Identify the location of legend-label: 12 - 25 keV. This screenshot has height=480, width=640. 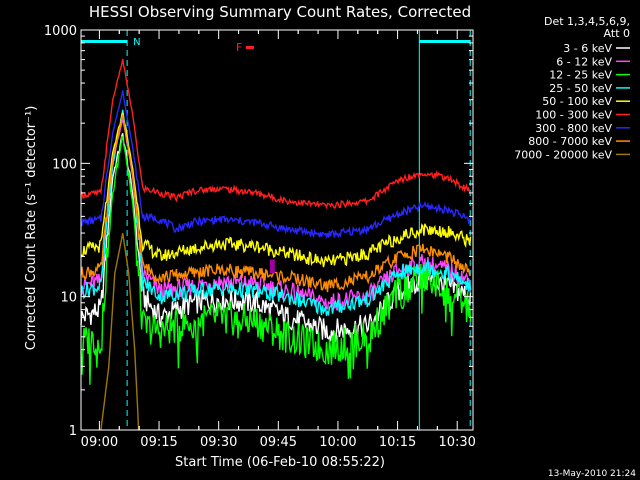
(580, 75).